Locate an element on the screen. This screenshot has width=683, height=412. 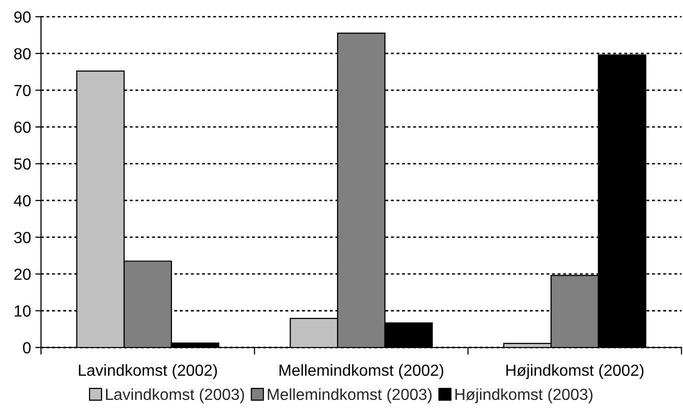
y-tick-label: 10 is located at coordinates (22, 311).